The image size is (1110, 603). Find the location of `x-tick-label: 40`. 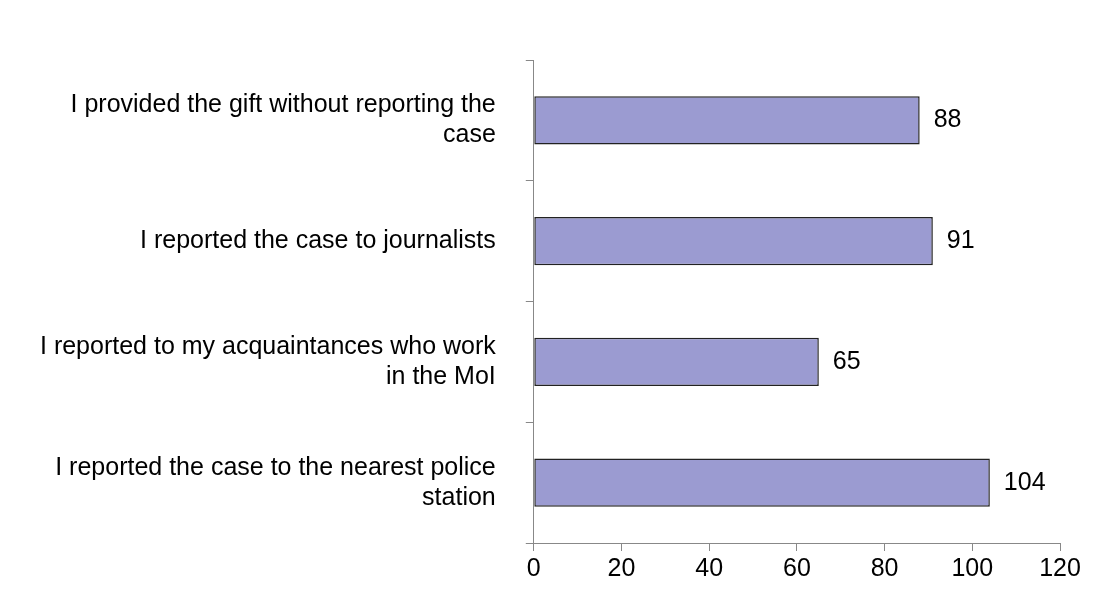

x-tick-label: 40 is located at coordinates (709, 566).